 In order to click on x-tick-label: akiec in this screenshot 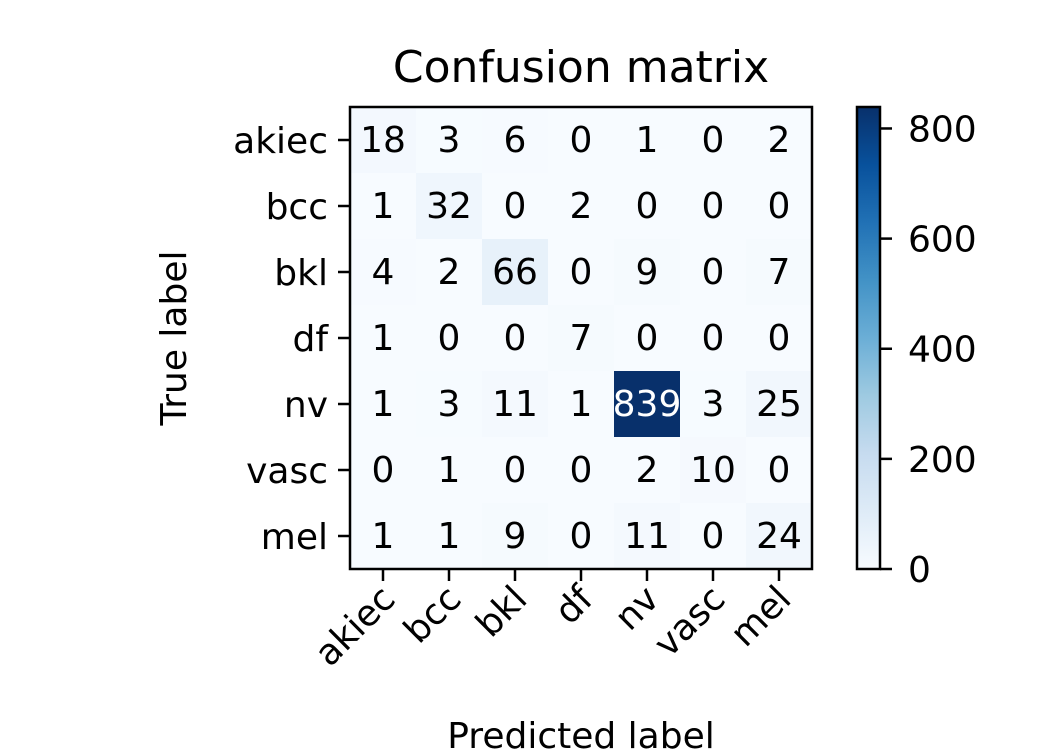, I will do `click(355, 626)`.